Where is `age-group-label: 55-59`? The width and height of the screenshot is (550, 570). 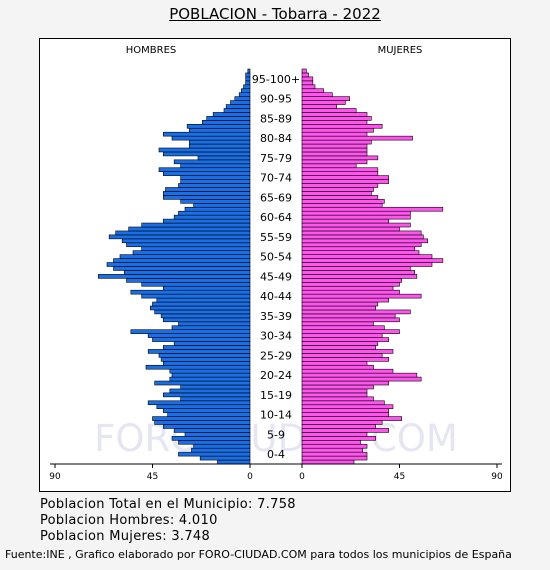
age-group-label: 55-59 is located at coordinates (276, 237).